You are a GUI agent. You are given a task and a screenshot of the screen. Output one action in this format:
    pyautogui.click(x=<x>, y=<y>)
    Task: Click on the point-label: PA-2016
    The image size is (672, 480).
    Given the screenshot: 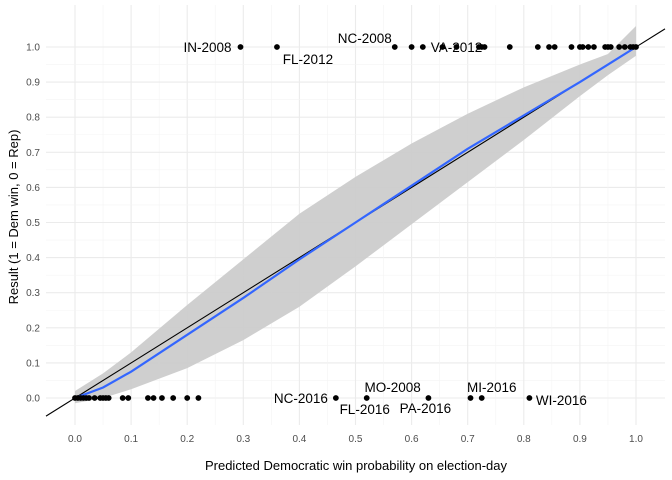 What is the action you would take?
    pyautogui.click(x=426, y=408)
    